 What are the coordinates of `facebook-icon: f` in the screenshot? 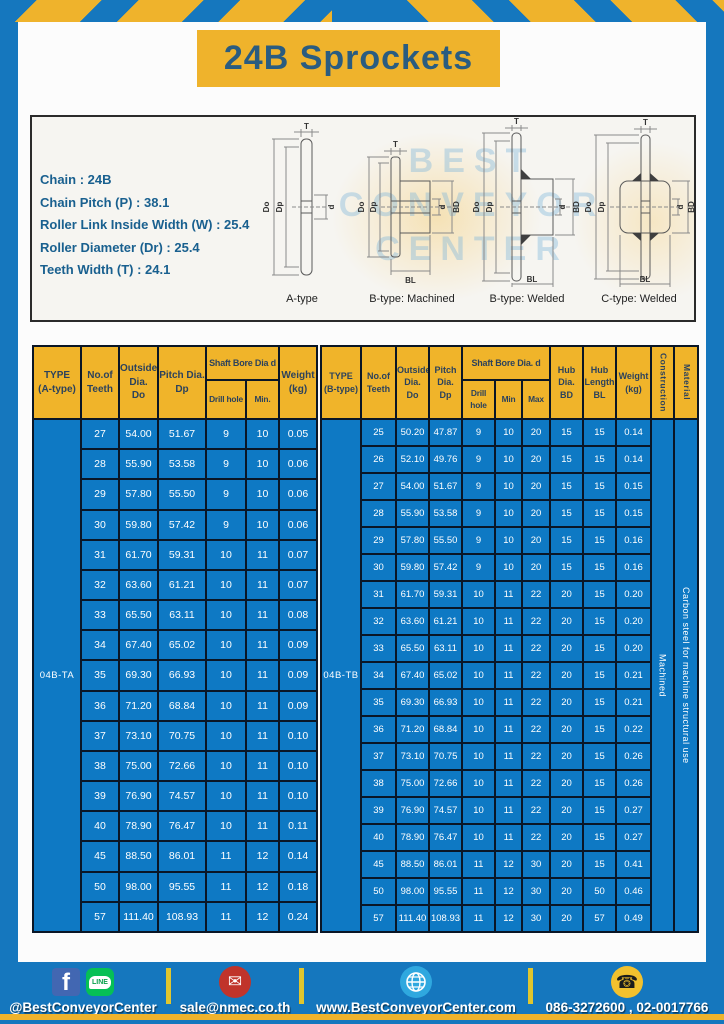 It's located at (66, 982).